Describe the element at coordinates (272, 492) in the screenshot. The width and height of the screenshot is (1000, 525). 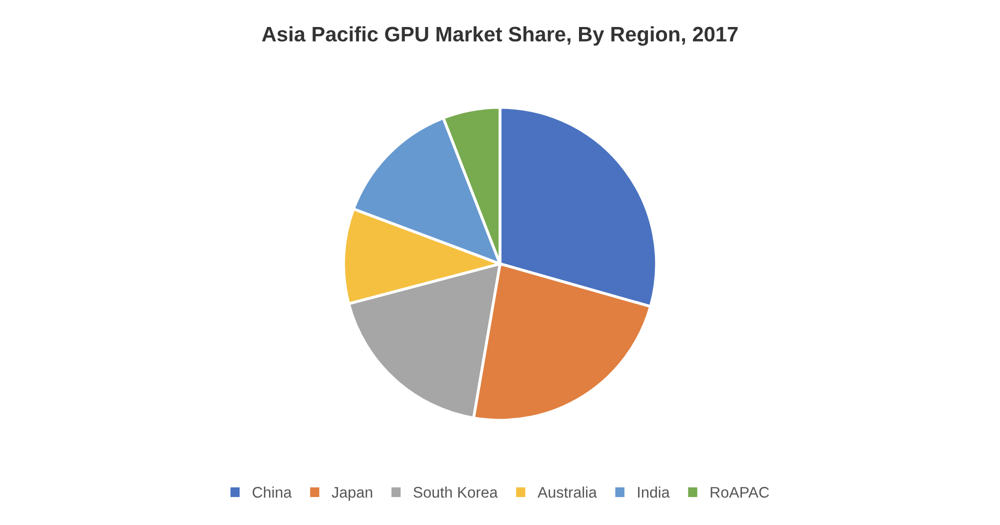
I see `legend-label: China` at that location.